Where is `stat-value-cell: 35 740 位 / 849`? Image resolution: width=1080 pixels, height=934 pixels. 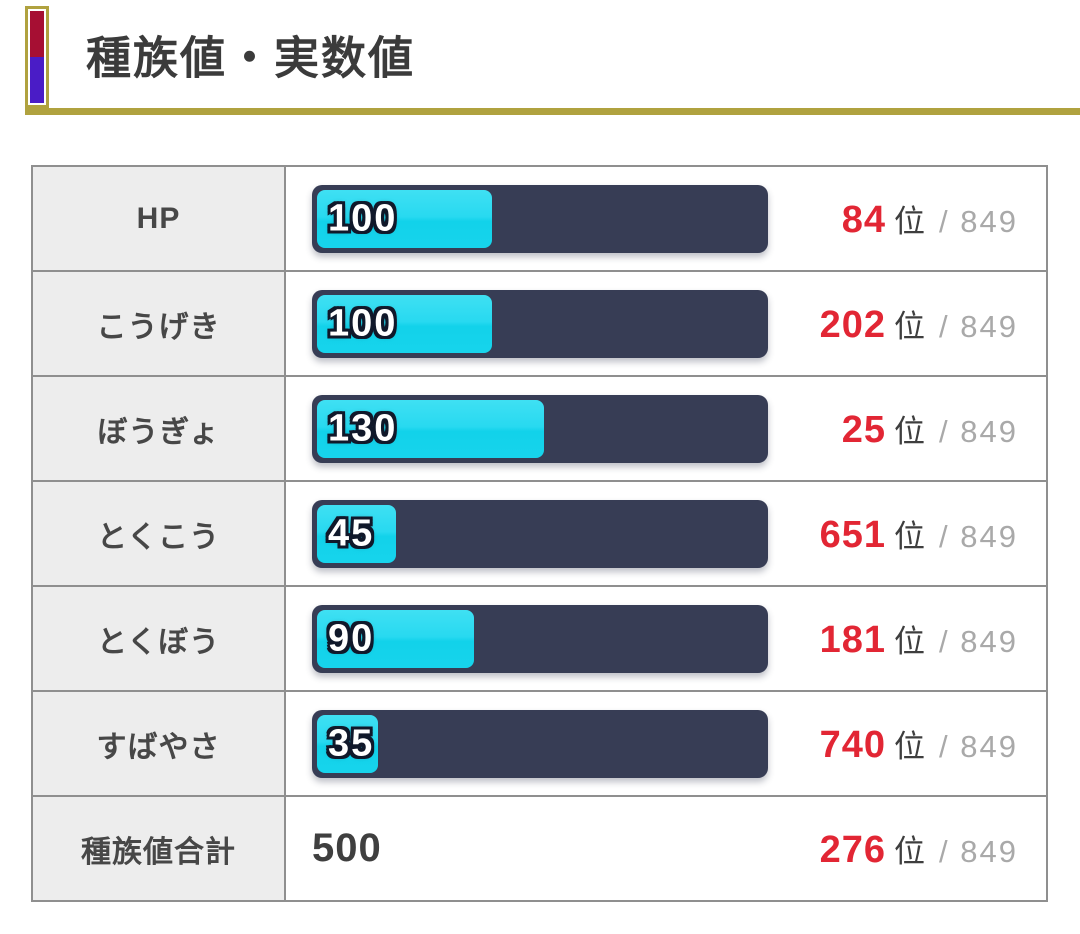 stat-value-cell: 35 740 位 / 849 is located at coordinates (666, 743).